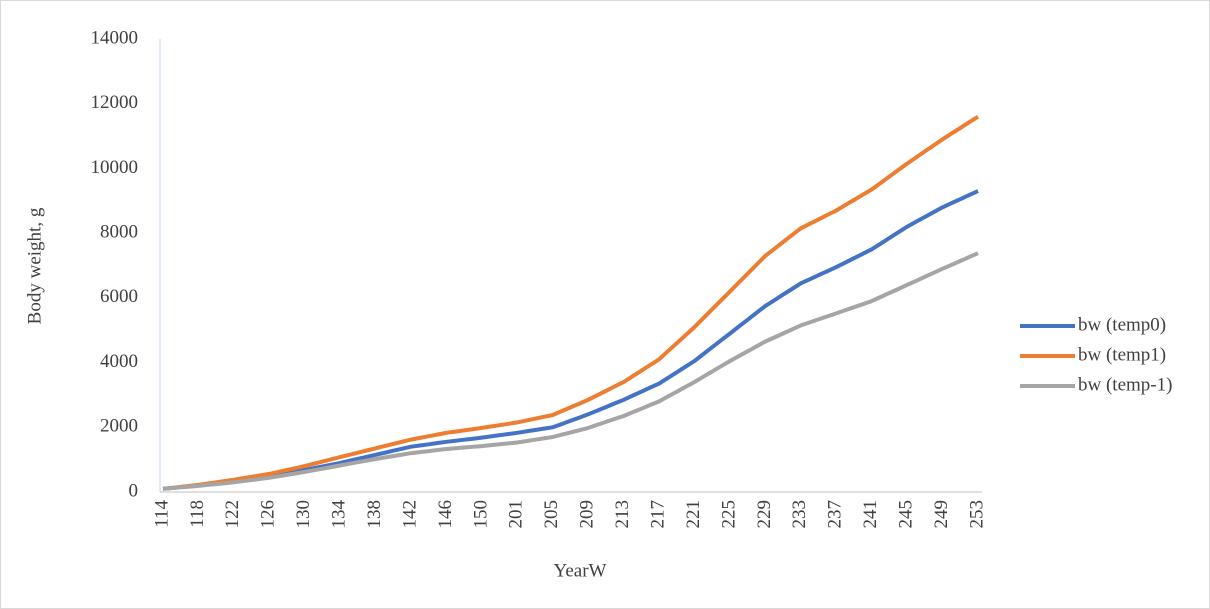 This screenshot has height=609, width=1210. Describe the element at coordinates (580, 570) in the screenshot. I see `x-axis-title: YearW` at that location.